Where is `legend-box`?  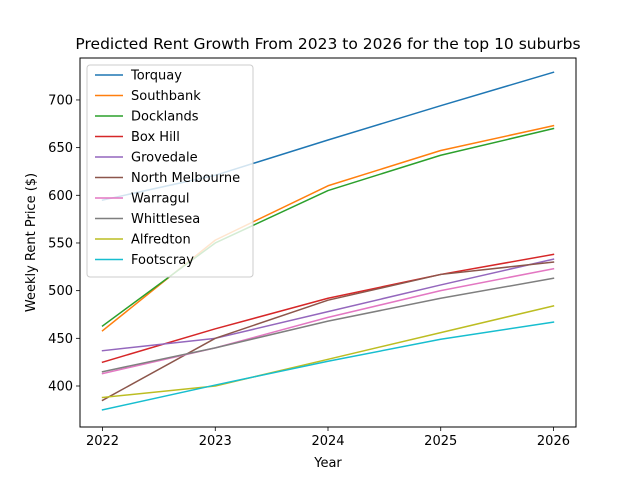
legend-box is located at coordinates (170, 171).